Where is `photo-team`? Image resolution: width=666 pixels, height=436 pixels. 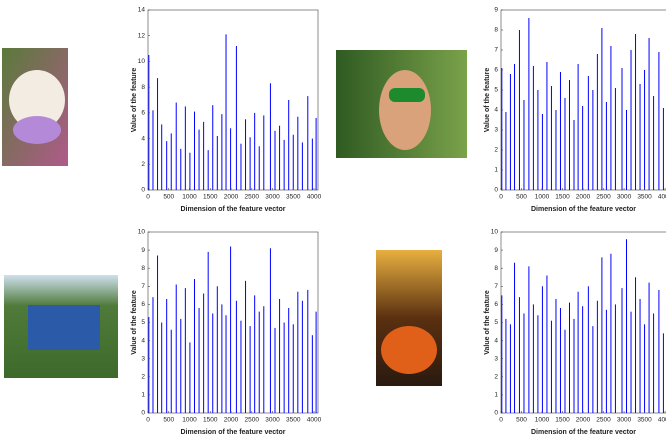 photo-team is located at coordinates (61, 326).